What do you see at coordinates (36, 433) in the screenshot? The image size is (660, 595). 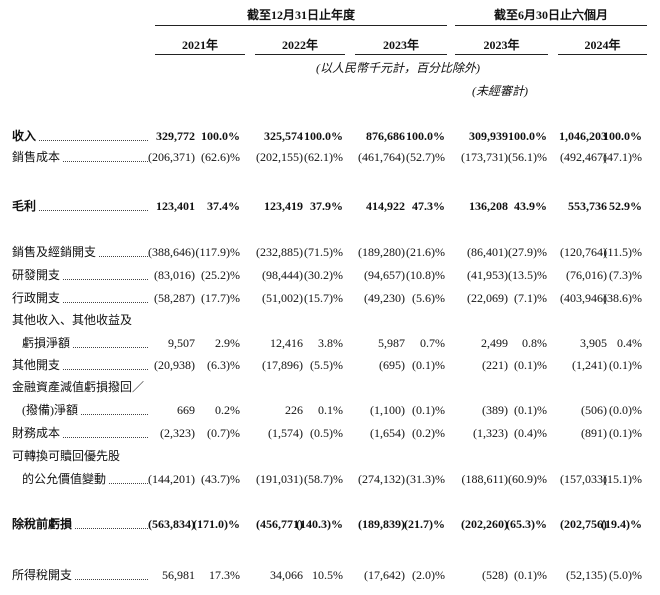 I see `row-label: 財務成本` at bounding box center [36, 433].